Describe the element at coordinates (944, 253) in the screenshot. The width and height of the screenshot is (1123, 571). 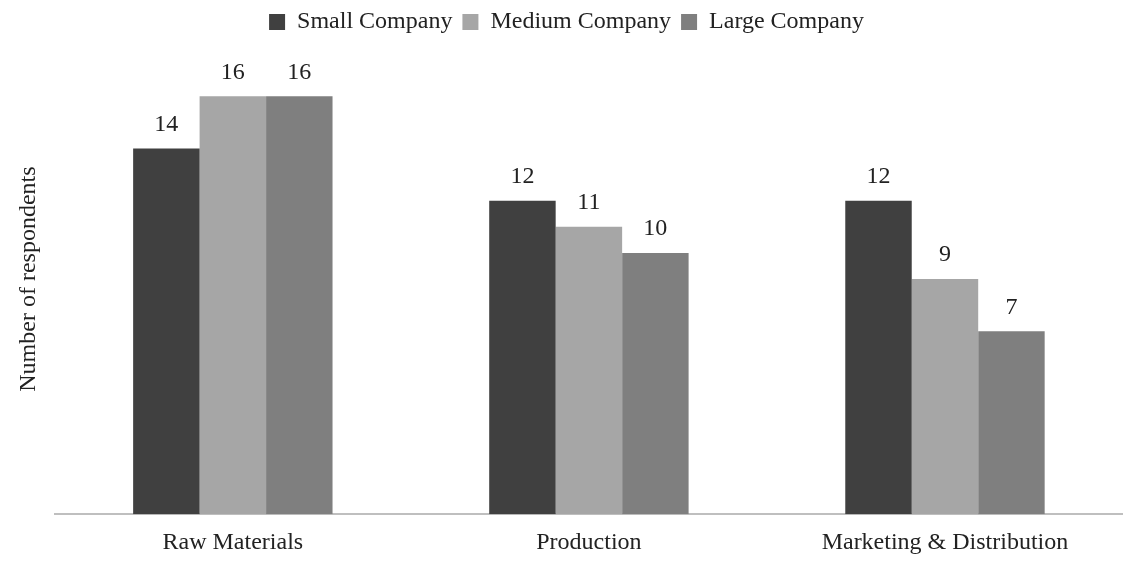
I see `data-label: 9` at that location.